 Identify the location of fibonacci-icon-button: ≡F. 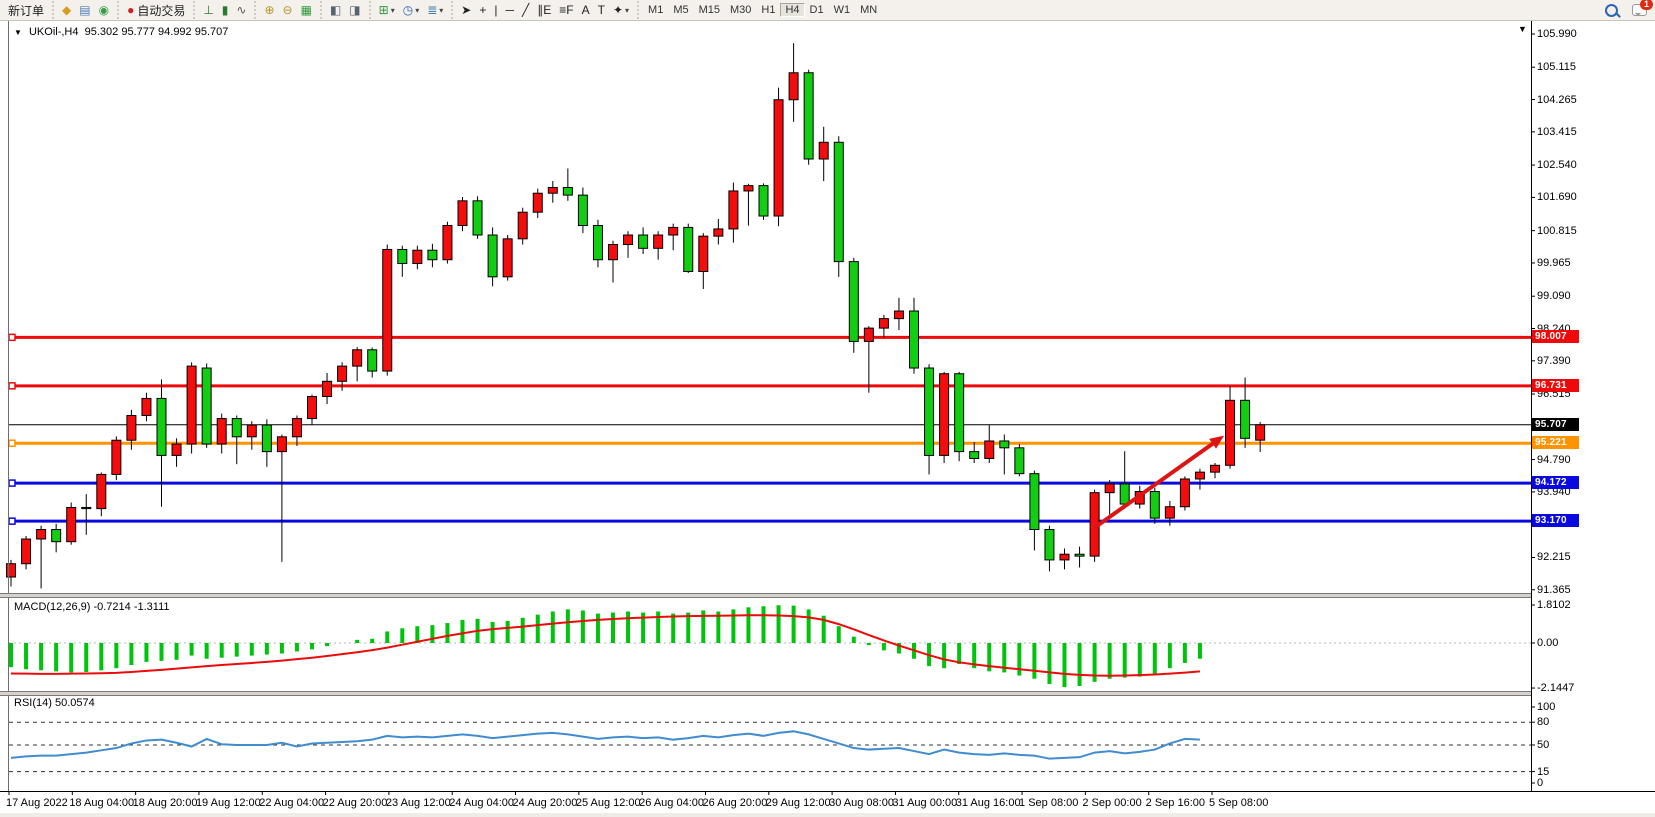
(566, 10).